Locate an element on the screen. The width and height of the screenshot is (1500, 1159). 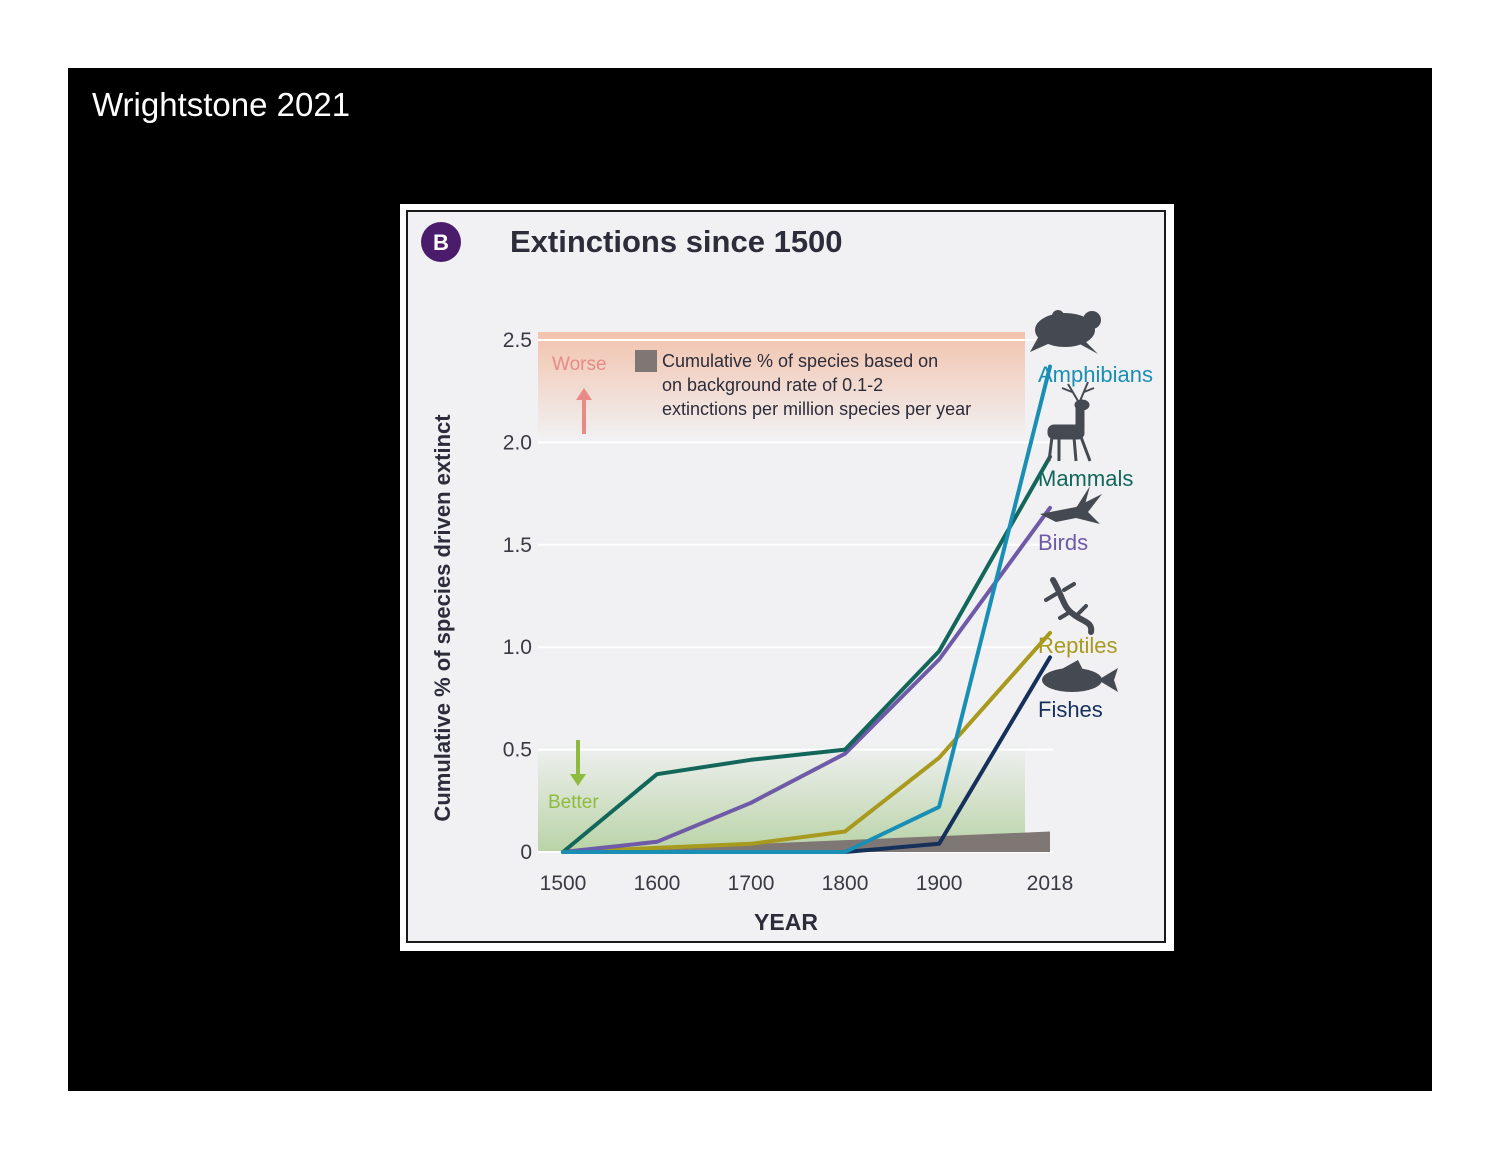
chart-title: Extinctions since 1500 is located at coordinates (676, 241).